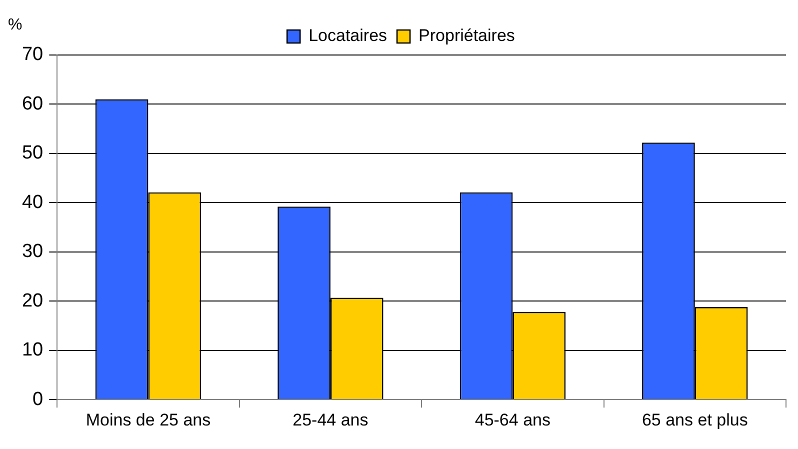  Describe the element at coordinates (33, 153) in the screenshot. I see `y-tick-label: 50` at that location.